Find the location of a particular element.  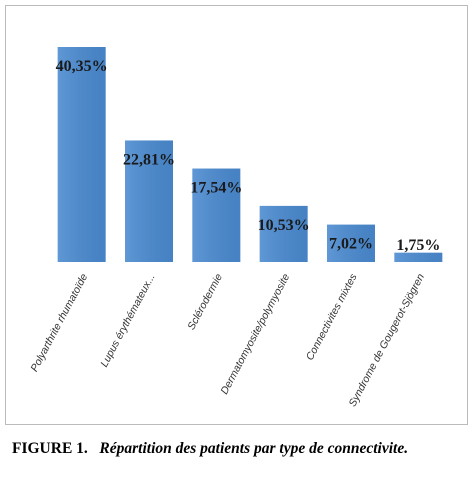

data-label: 7,02% is located at coordinates (351, 244).